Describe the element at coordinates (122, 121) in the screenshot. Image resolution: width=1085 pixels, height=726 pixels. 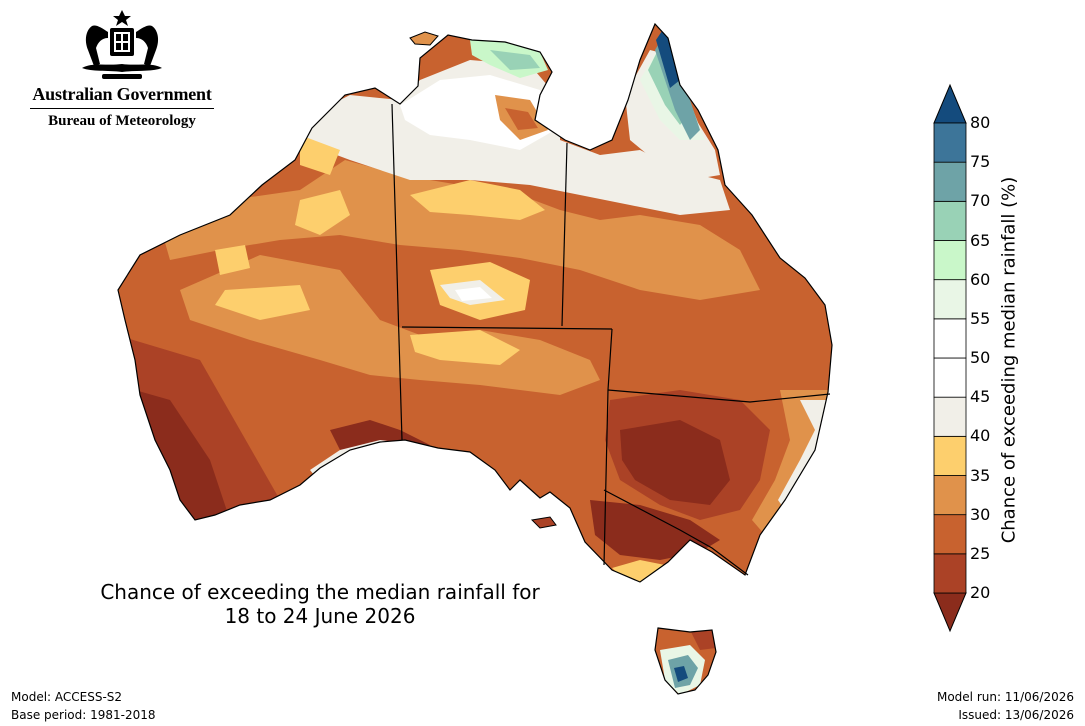
I see `bureau-name: Bureau of Meteorology` at that location.